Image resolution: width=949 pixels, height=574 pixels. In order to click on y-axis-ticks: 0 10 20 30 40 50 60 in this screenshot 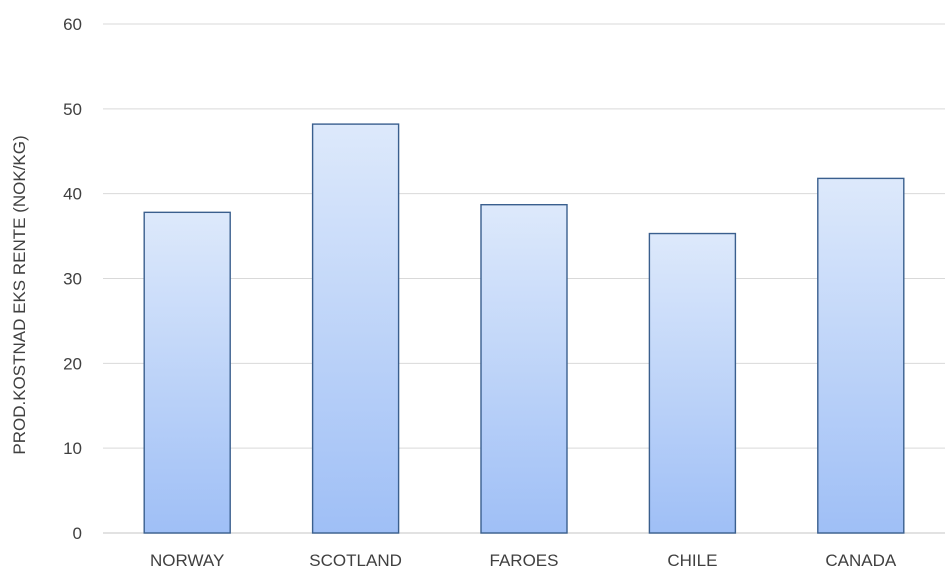, I will do `click(72, 279)`.